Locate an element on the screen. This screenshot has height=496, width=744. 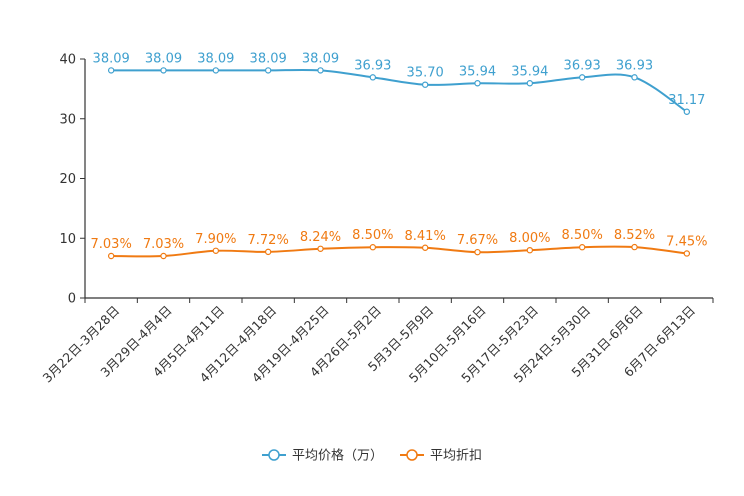
data-label: 7.45% is located at coordinates (686, 241).